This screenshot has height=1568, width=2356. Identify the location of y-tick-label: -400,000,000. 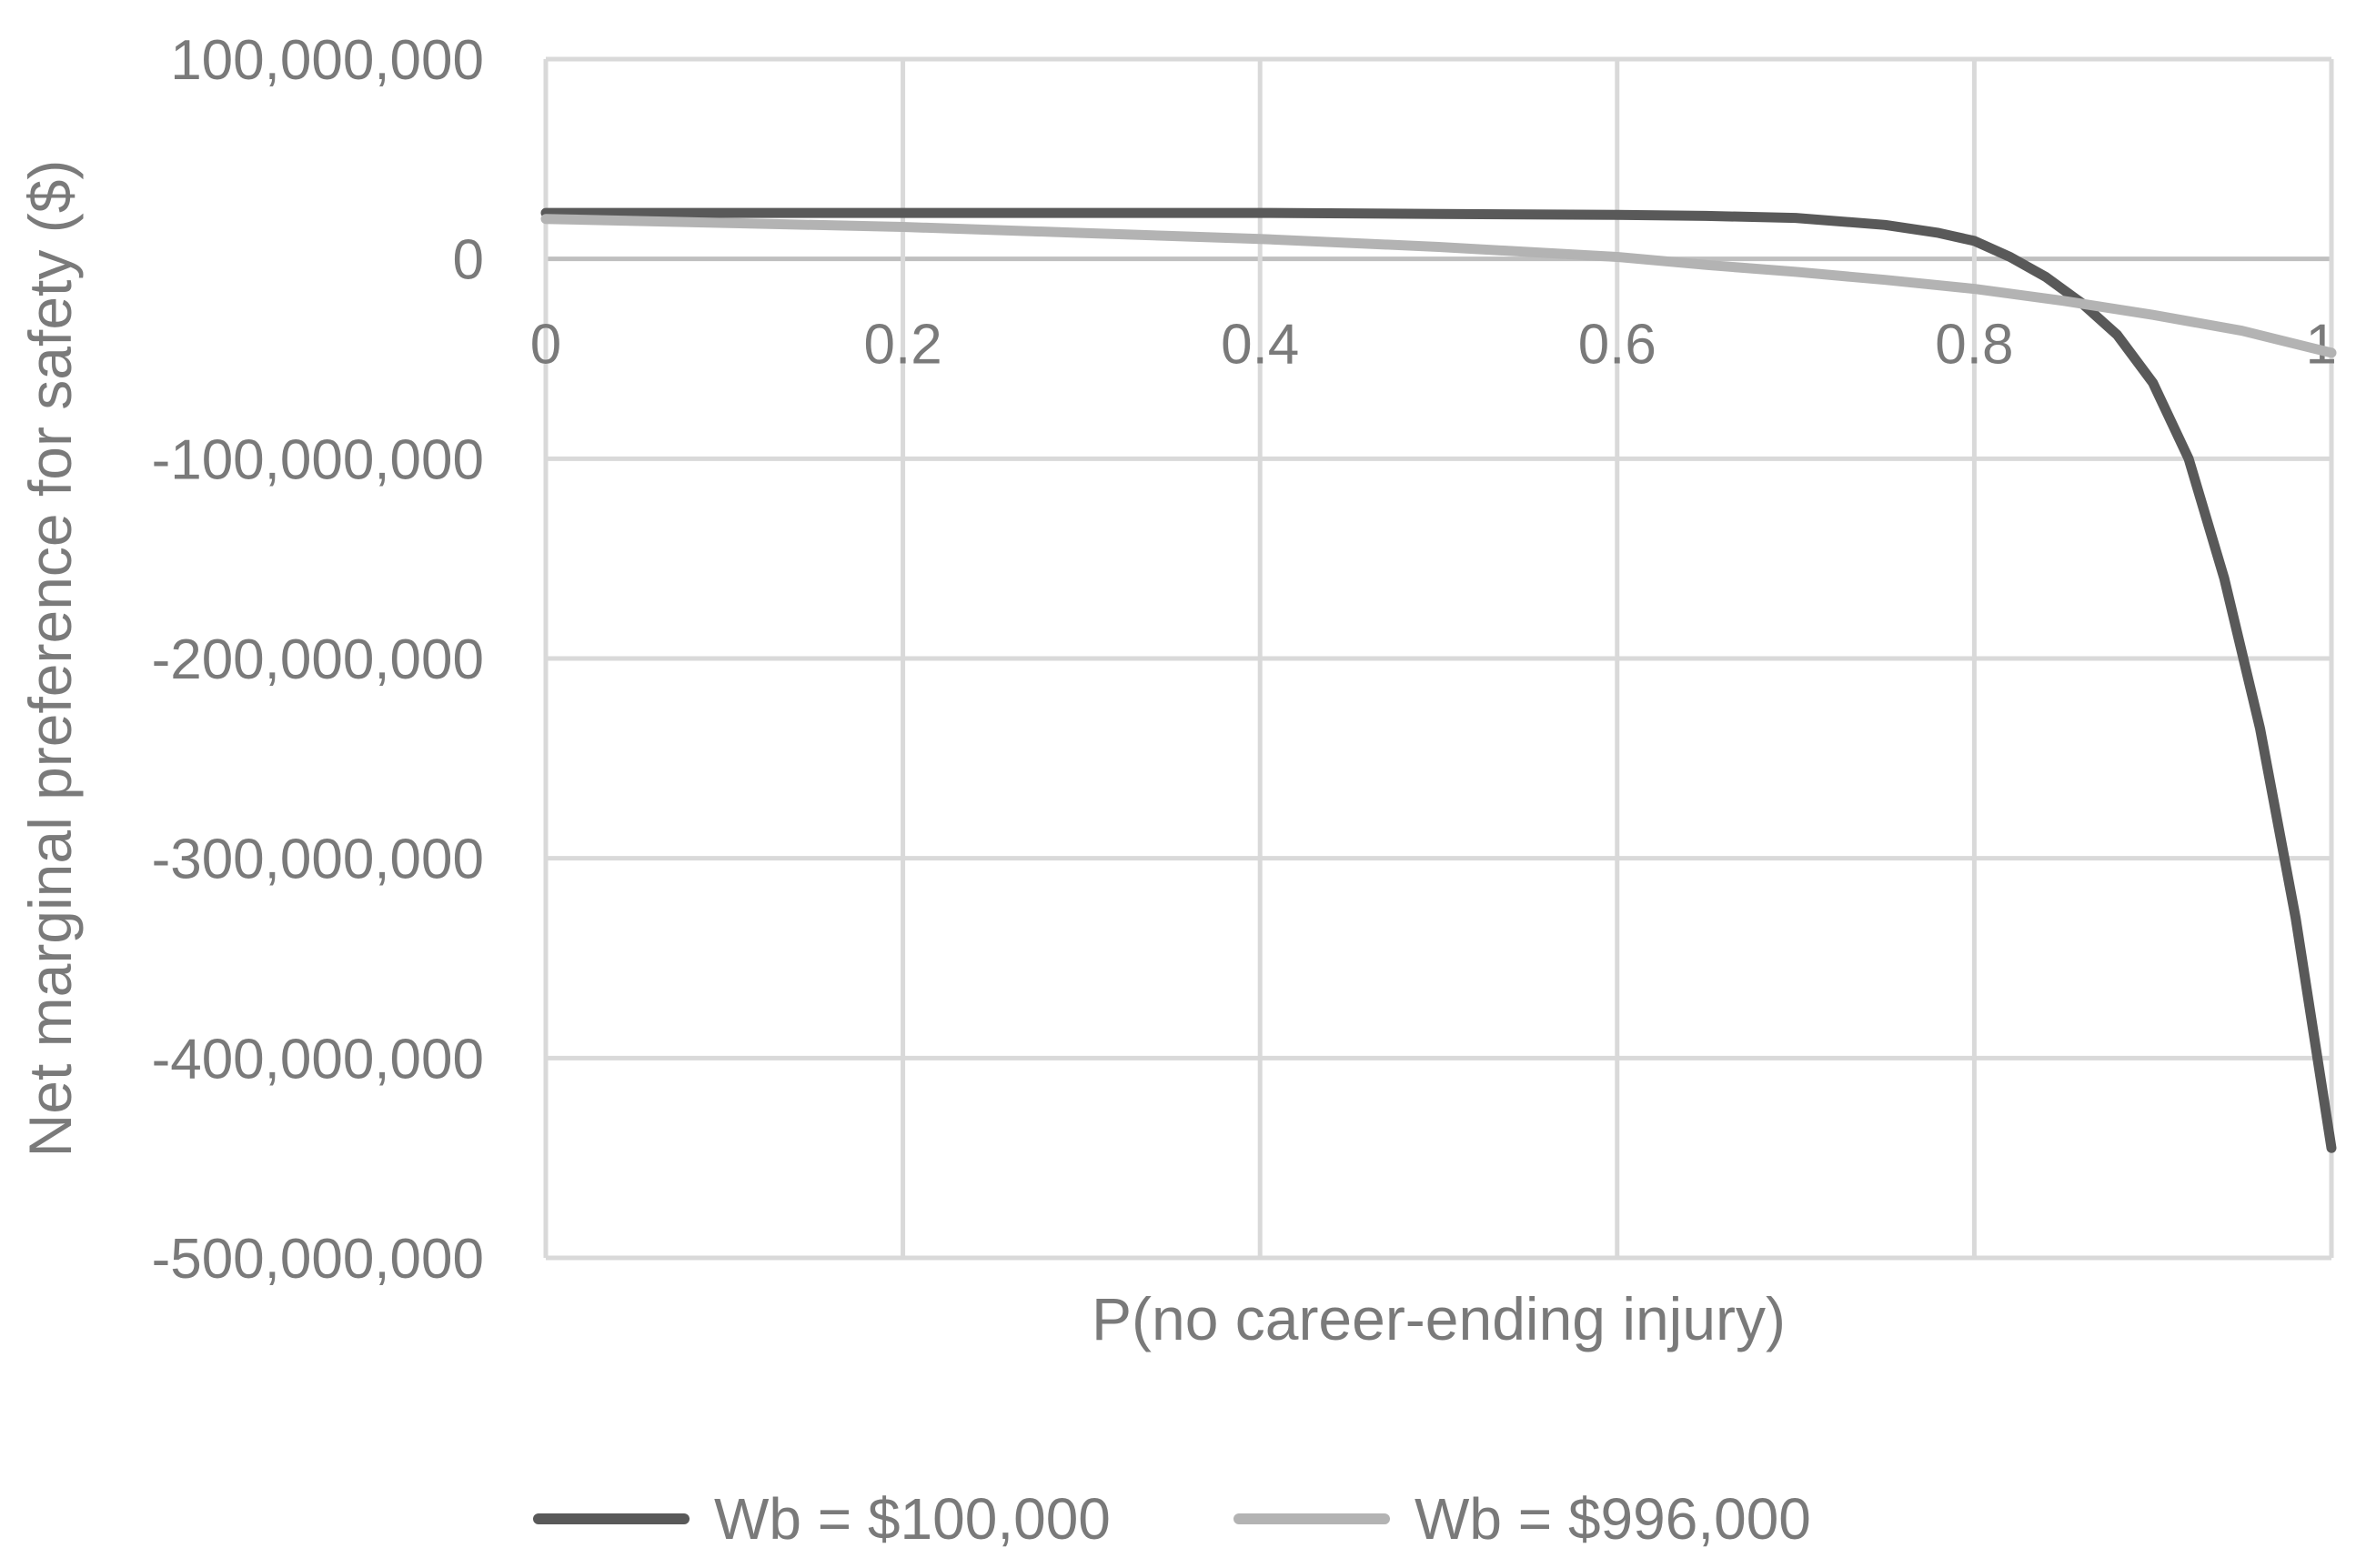
(318, 1059).